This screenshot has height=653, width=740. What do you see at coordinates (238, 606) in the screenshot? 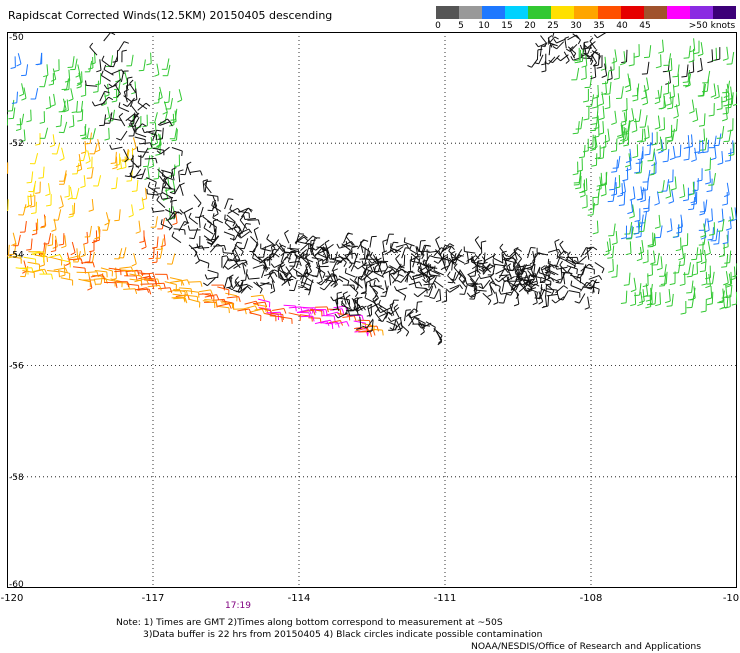
I see `pass-time-label: 17:19` at bounding box center [238, 606].